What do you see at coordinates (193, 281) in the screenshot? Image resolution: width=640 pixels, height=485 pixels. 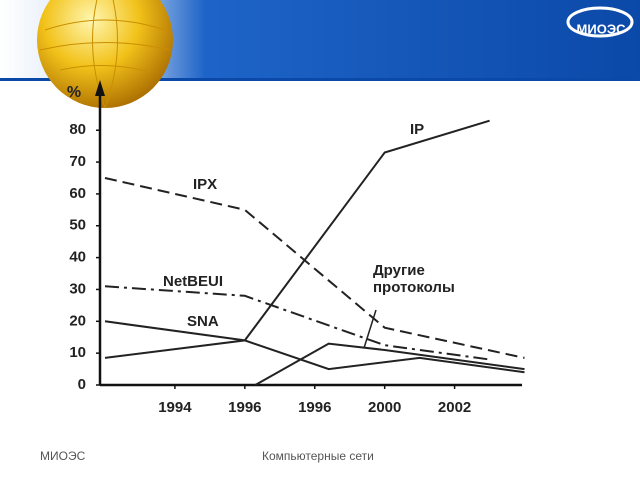 I see `series-label: NetBEUI` at bounding box center [193, 281].